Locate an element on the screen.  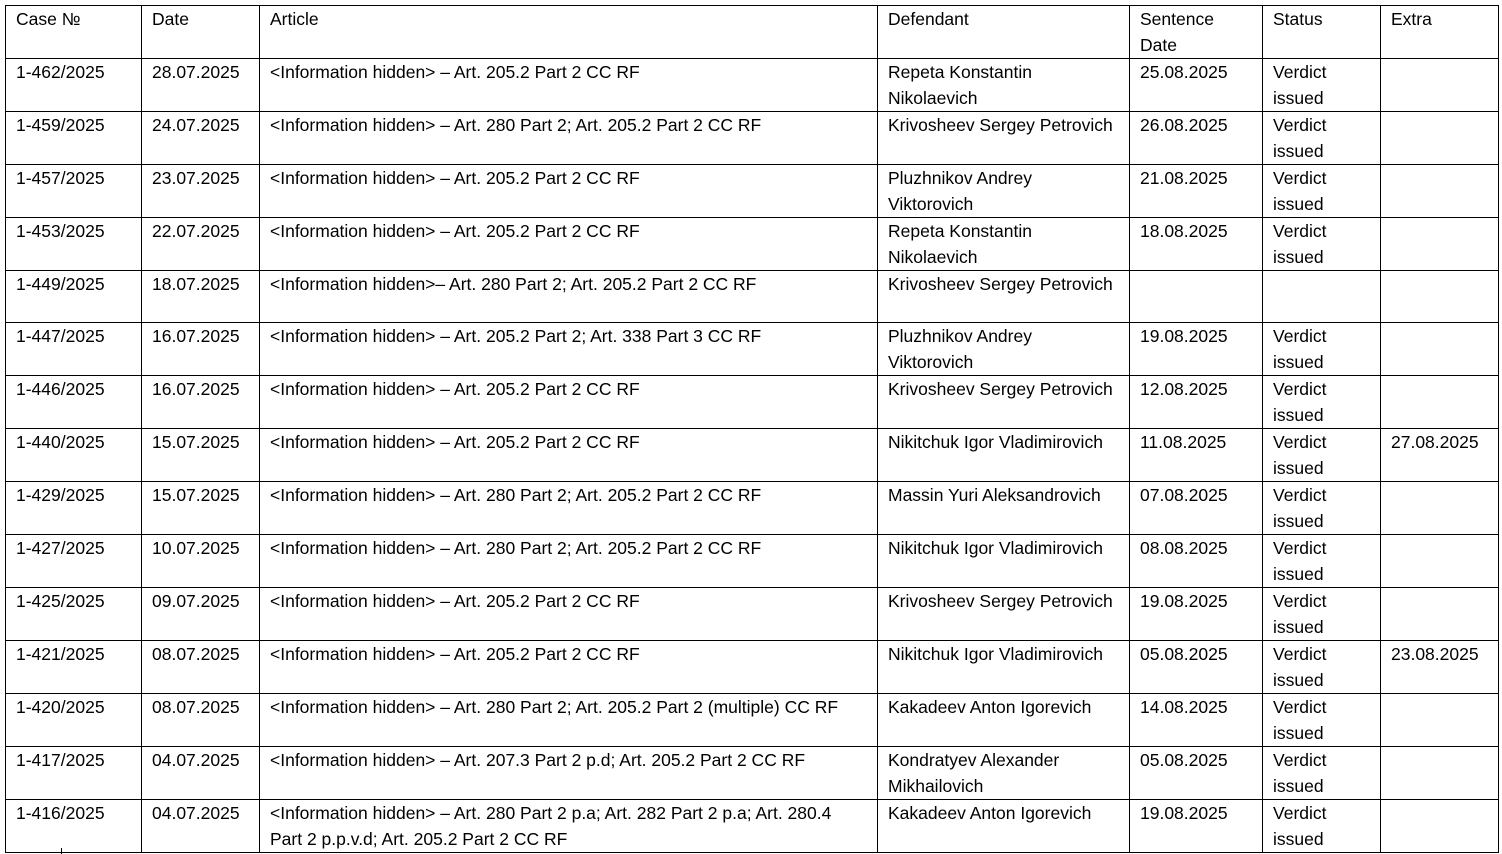
cell-sentence-date: 21.08.2025 is located at coordinates (1196, 191).